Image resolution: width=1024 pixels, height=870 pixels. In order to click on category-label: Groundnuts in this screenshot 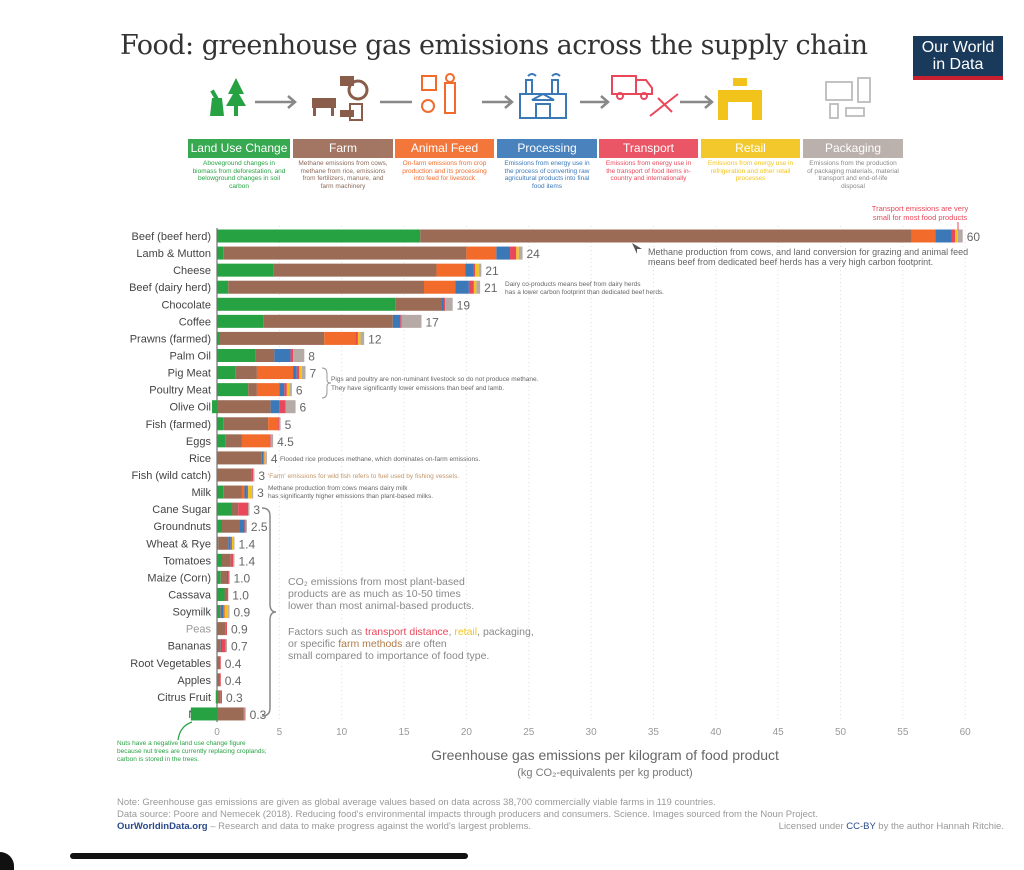, I will do `click(183, 527)`.